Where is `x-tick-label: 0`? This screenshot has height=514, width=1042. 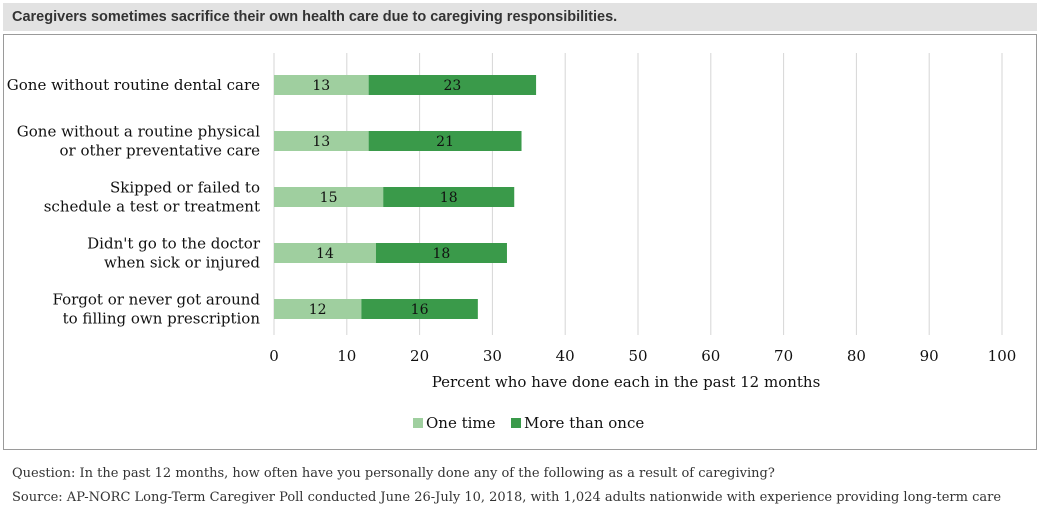
x-tick-label: 0 is located at coordinates (274, 356).